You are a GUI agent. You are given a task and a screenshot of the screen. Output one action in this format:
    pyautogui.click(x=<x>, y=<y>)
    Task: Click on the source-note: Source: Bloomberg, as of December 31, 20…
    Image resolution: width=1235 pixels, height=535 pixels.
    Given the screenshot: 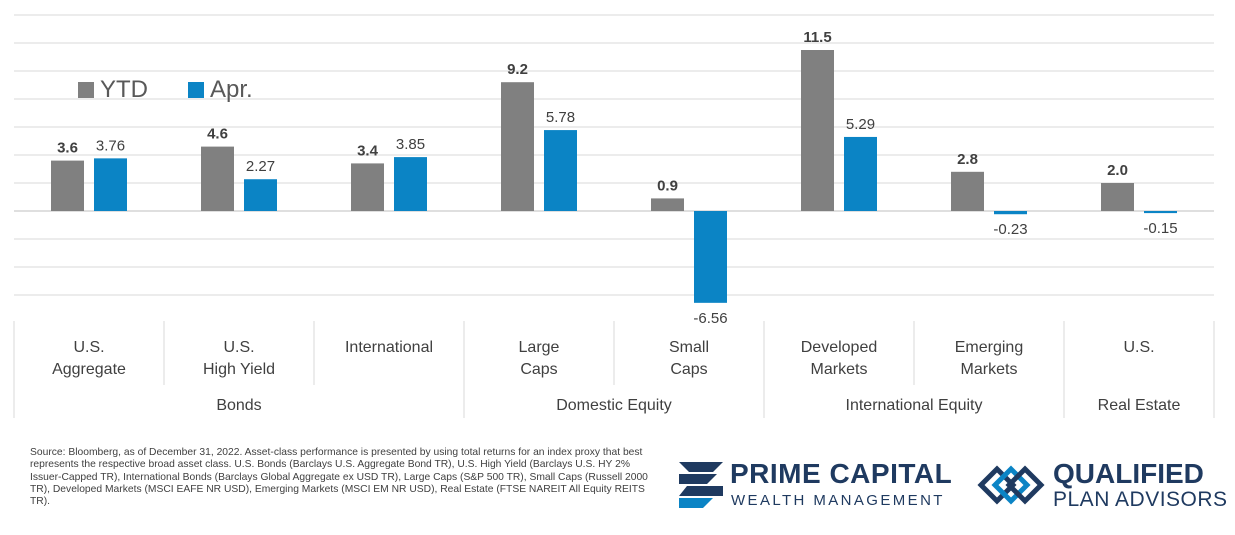 What is the action you would take?
    pyautogui.click(x=339, y=477)
    